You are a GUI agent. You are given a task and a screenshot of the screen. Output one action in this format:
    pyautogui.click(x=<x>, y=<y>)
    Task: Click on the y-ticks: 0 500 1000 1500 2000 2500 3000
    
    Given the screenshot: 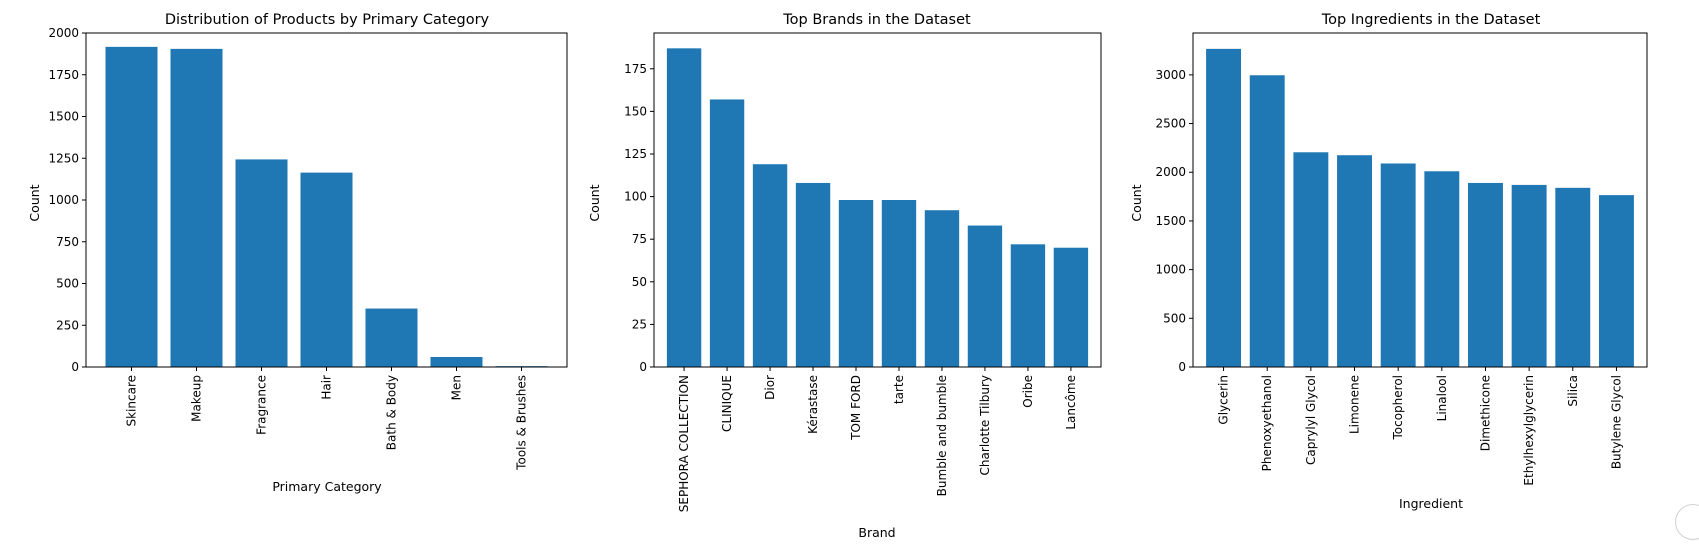 What is the action you would take?
    pyautogui.click(x=1174, y=221)
    